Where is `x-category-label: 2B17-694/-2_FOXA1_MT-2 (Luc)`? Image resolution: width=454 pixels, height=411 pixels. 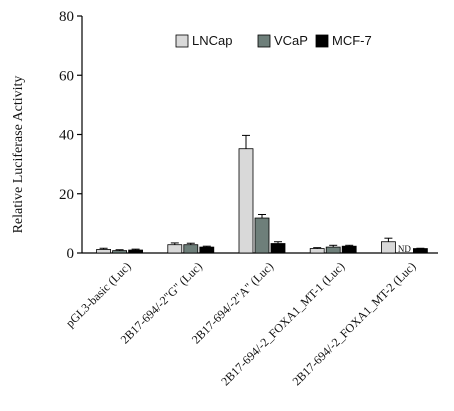
x-category-label: 2B17-694/-2_FOXA1_MT-2 (Luc) is located at coordinates (353, 323).